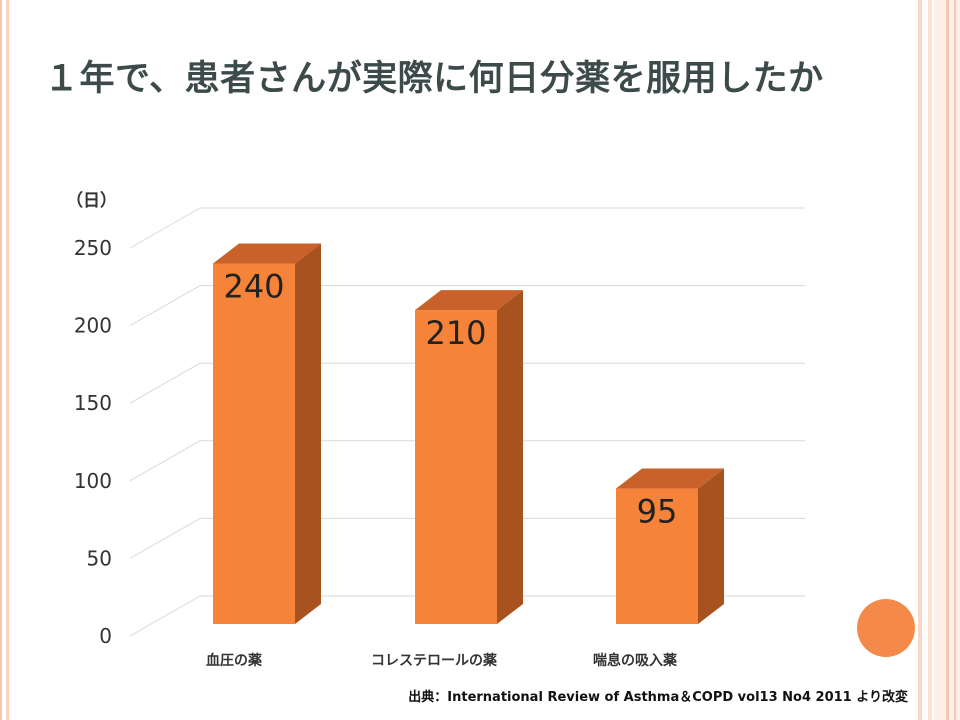  What do you see at coordinates (886, 628) in the screenshot?
I see `decorative-circle` at bounding box center [886, 628].